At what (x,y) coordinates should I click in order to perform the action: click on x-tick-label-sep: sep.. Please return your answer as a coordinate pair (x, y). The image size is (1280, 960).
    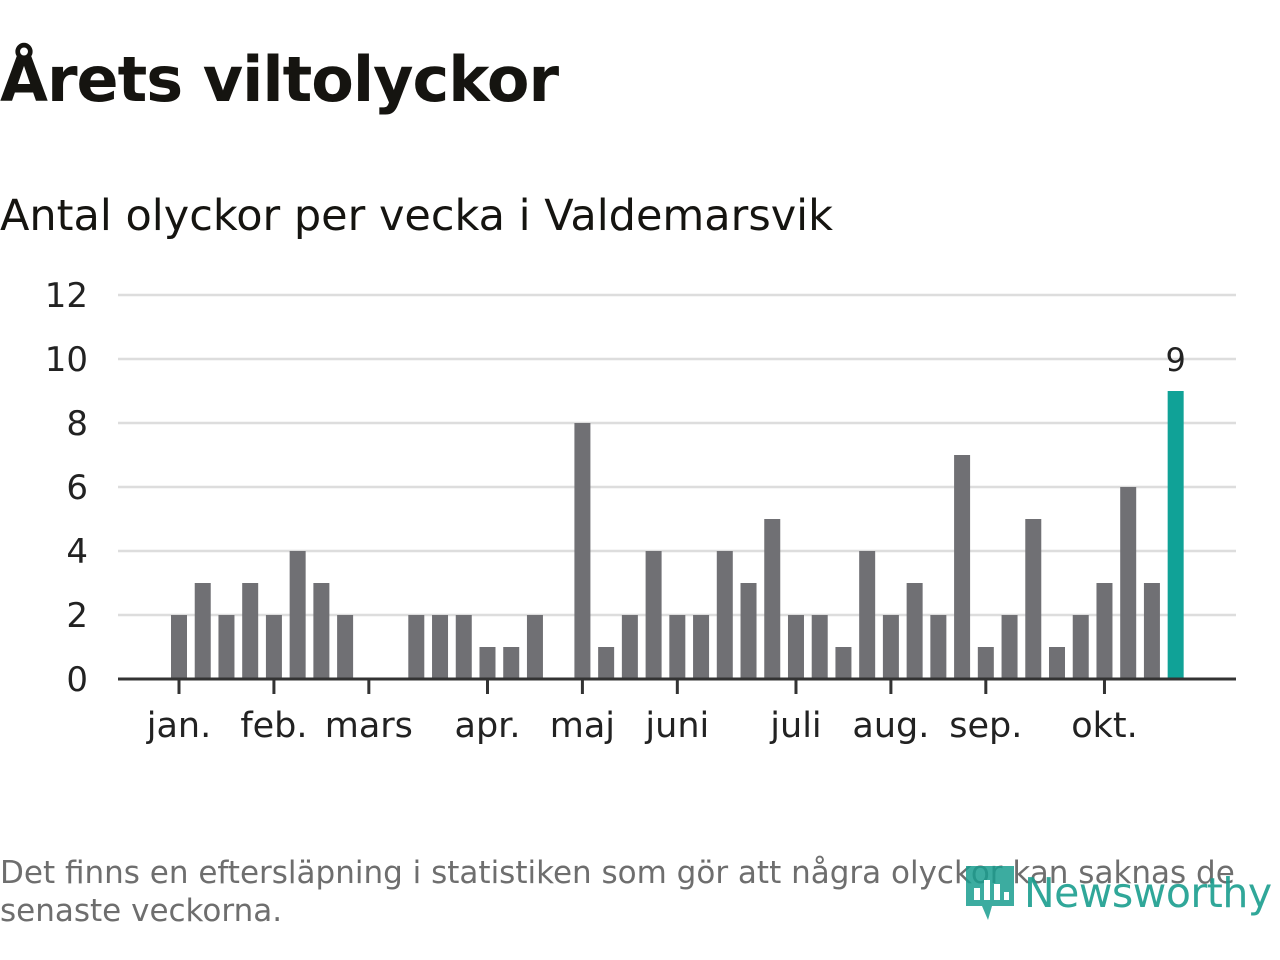
    Looking at the image, I should click on (985, 726).